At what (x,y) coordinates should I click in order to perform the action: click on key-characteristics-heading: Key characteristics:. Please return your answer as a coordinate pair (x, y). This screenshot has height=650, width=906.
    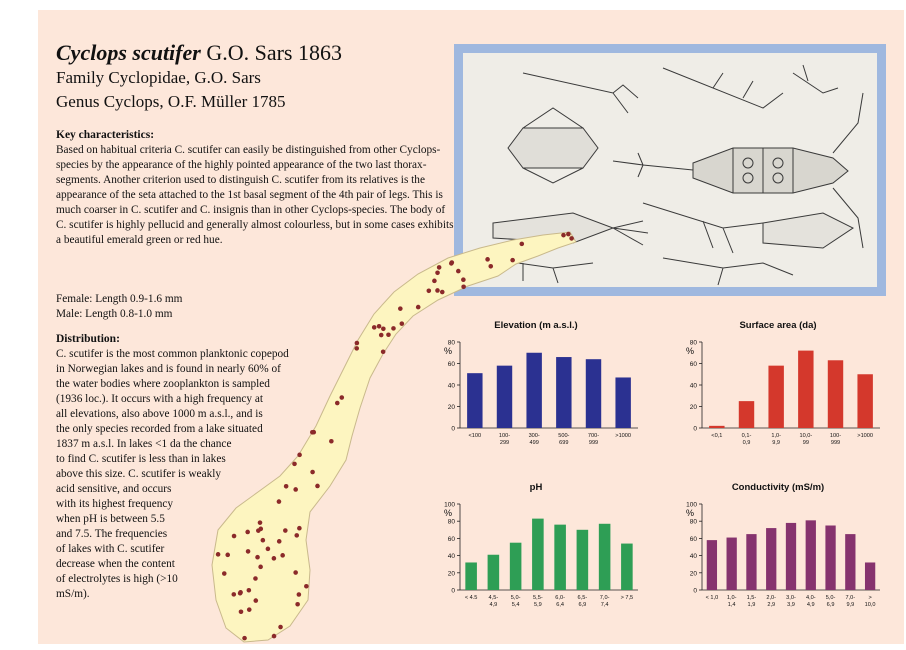
    Looking at the image, I should click on (105, 135).